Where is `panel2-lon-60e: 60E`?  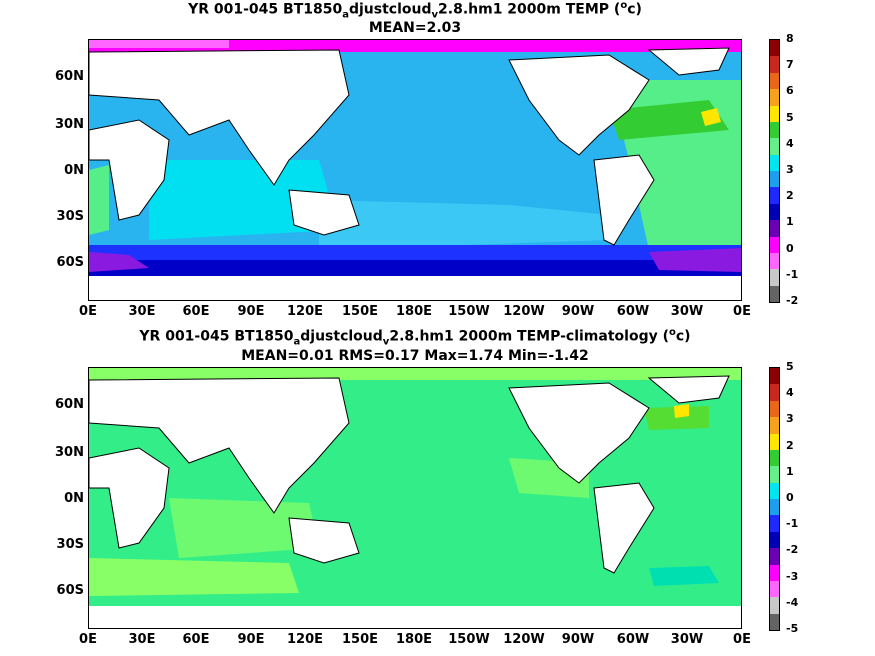
panel2-lon-60e: 60E is located at coordinates (196, 639).